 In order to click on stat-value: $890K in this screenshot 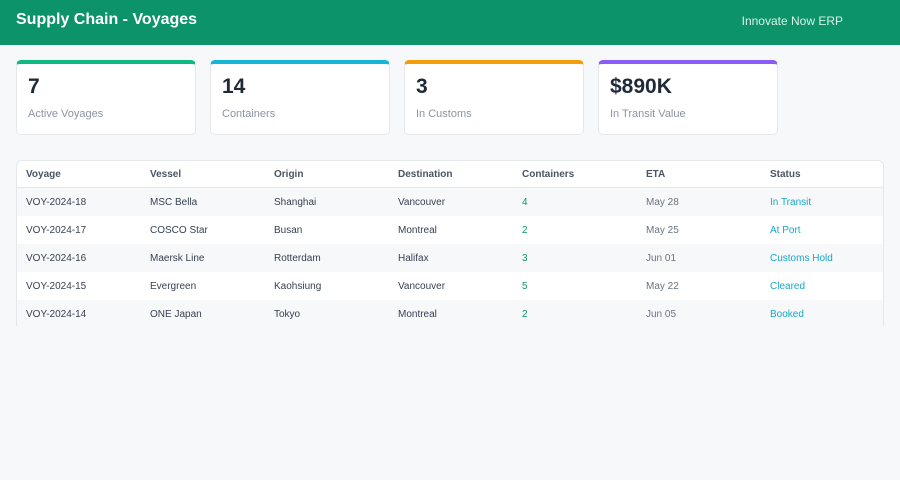, I will do `click(641, 86)`.